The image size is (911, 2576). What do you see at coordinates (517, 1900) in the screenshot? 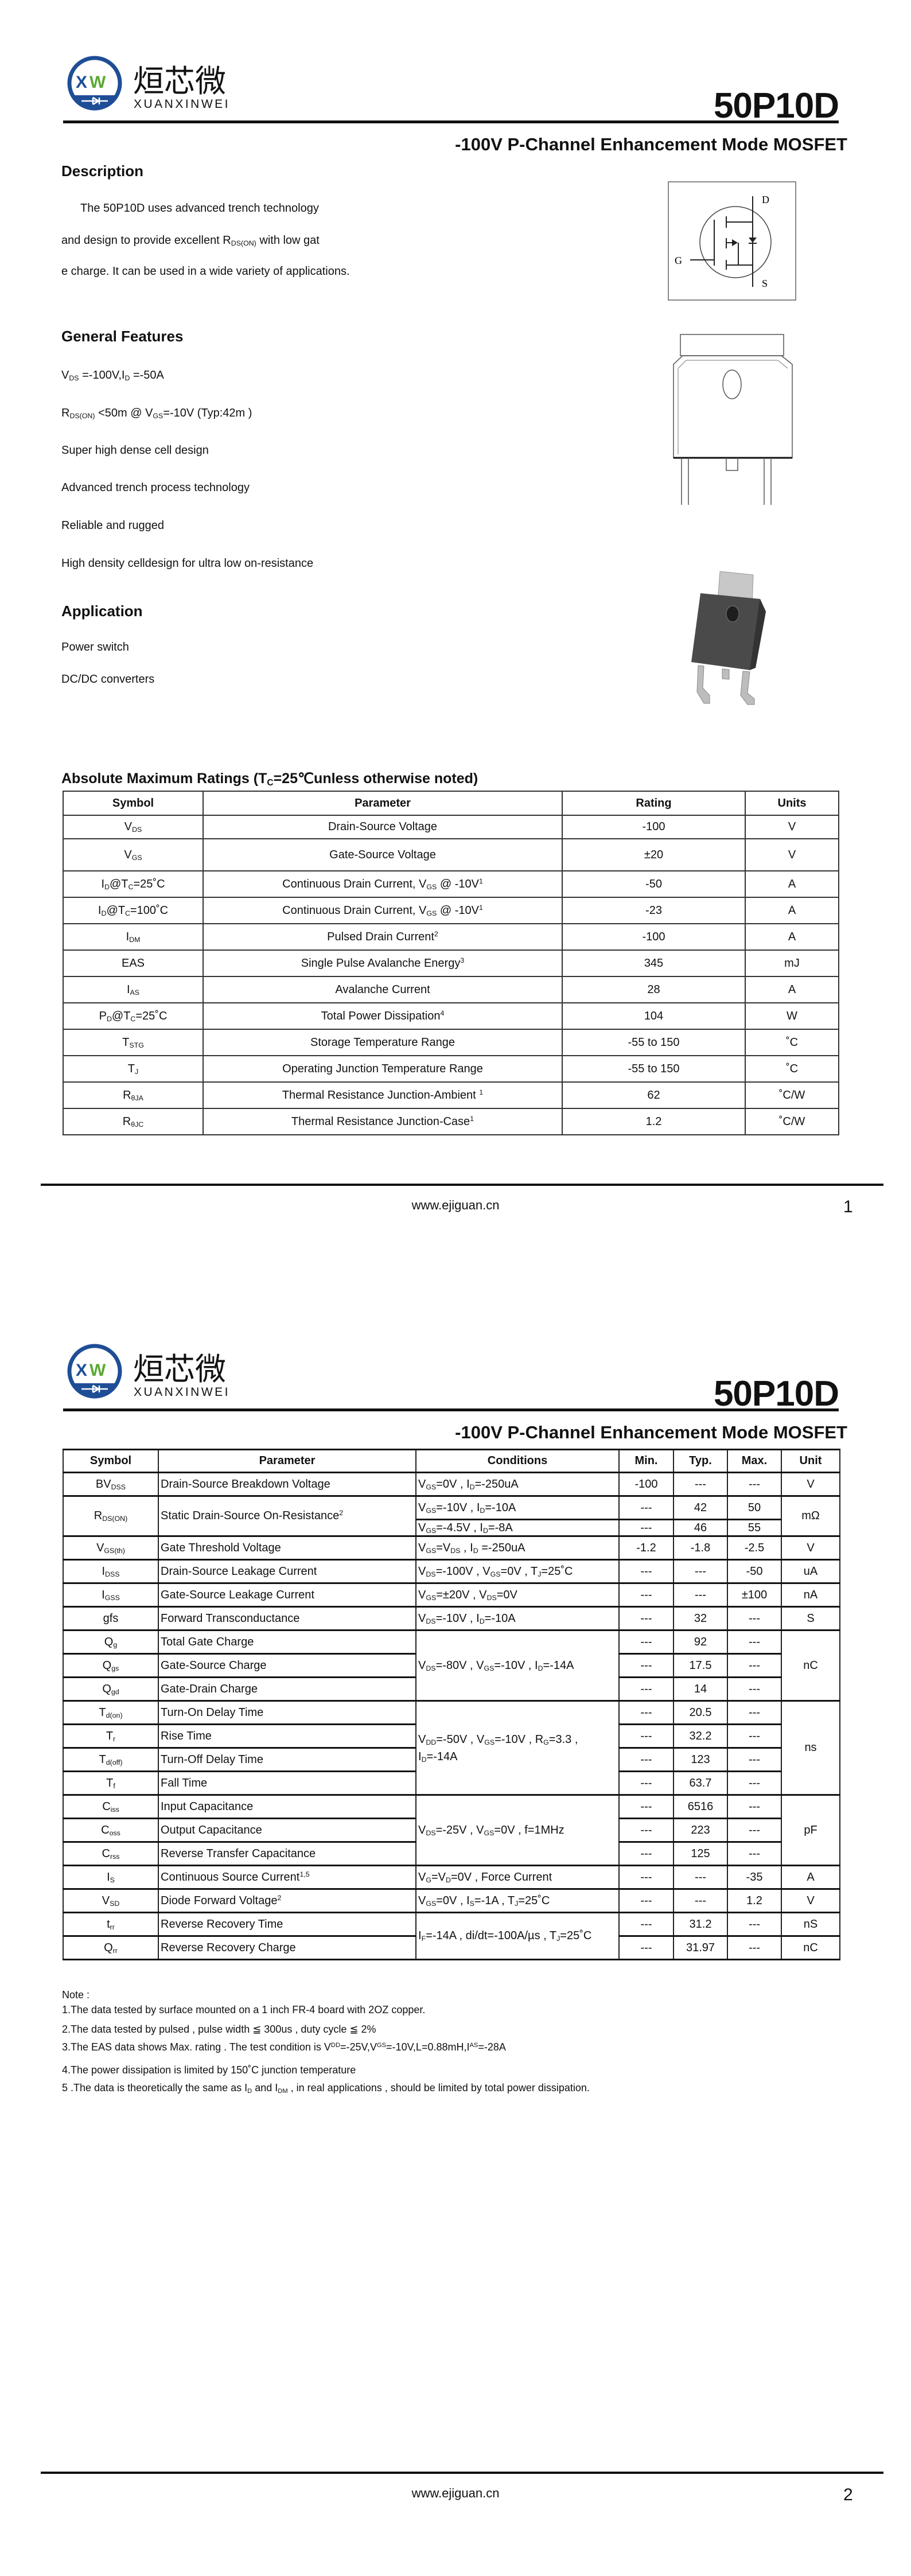
I see `cell-conditions: VGS=0V , IS=-1A , TJ=25˚C` at bounding box center [517, 1900].